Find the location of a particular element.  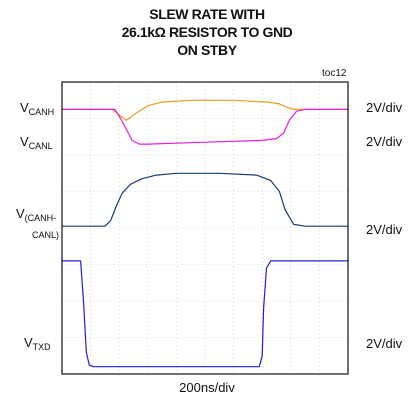

scale-canl: 2V/div is located at coordinates (384, 141).